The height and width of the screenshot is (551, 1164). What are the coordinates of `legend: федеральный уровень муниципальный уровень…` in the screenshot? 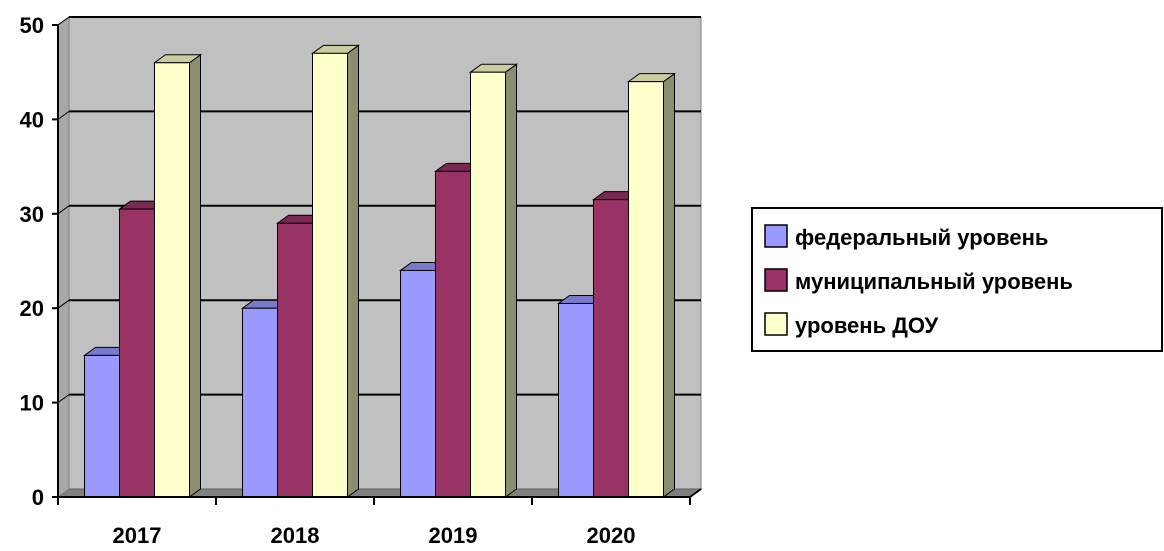 It's located at (957, 279).